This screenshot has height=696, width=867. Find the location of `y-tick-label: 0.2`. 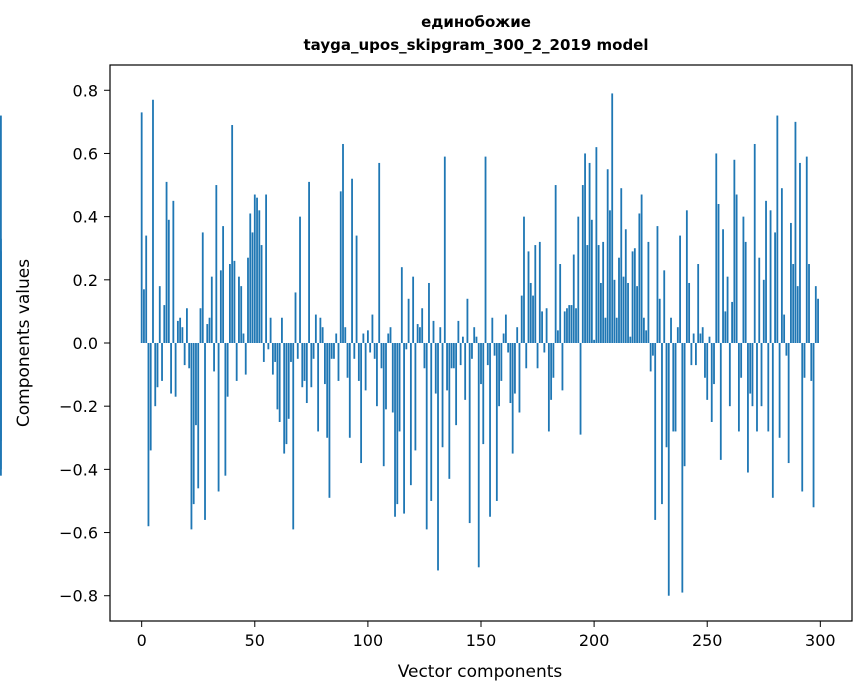

y-tick-label: 0.2 is located at coordinates (85, 280).